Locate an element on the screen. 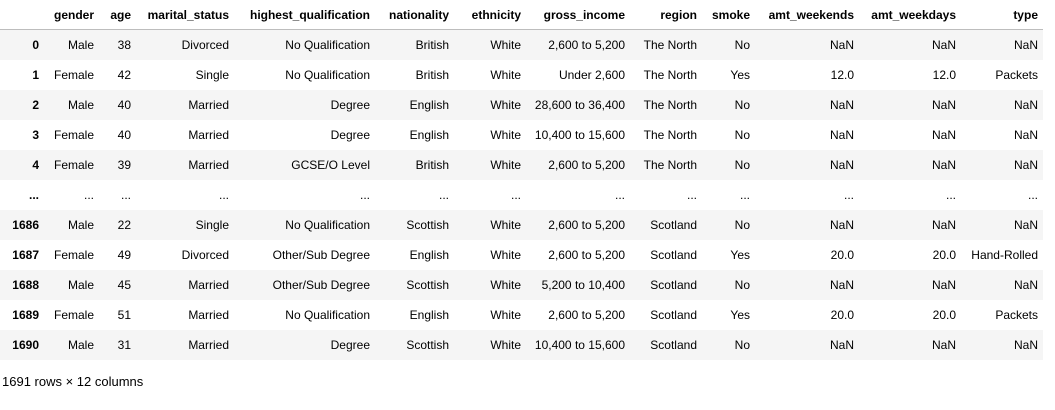 This screenshot has width=1055, height=410. dataframe-shape-label: 1691 rows × 12 columns is located at coordinates (73, 381).